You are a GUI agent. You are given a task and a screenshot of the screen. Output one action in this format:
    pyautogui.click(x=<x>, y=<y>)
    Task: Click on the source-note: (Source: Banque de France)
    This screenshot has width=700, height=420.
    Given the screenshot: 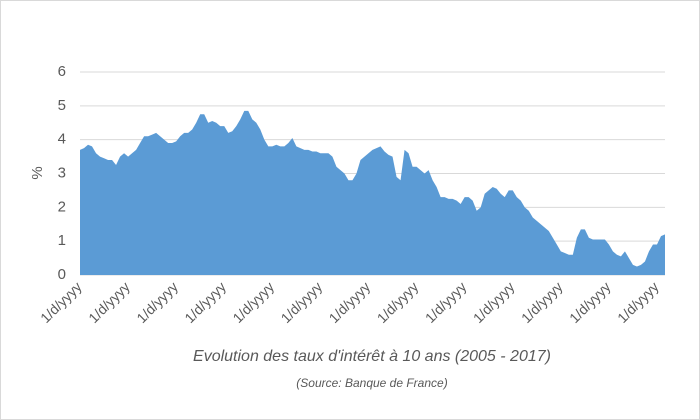 What is the action you would take?
    pyautogui.click(x=371, y=383)
    